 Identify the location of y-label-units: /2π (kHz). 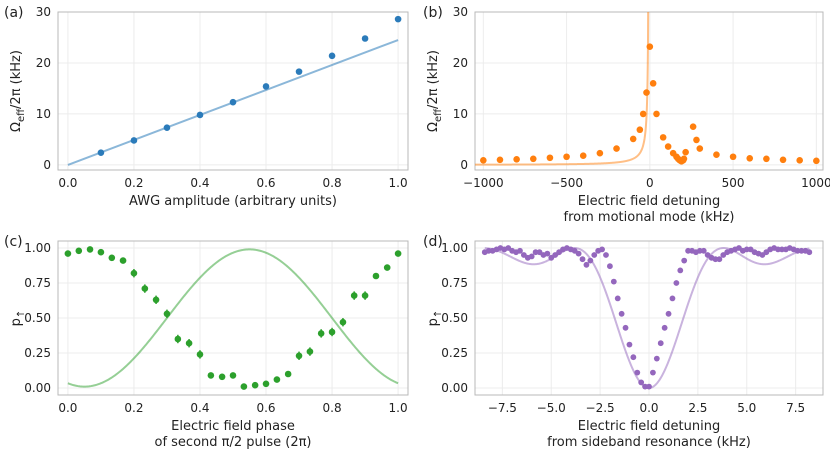
(16, 79).